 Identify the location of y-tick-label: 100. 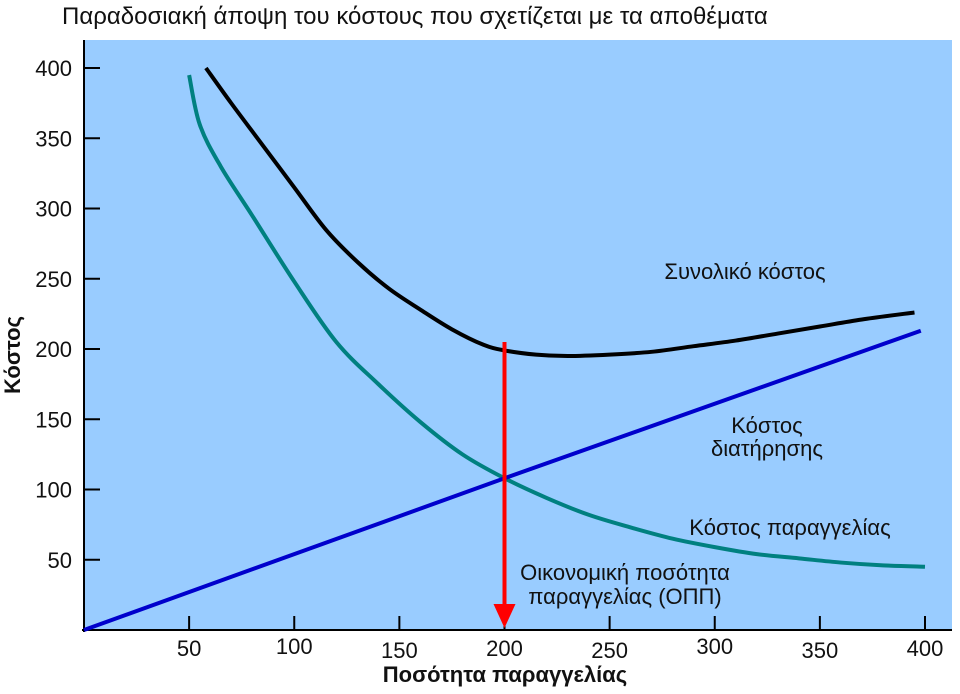
(53, 490).